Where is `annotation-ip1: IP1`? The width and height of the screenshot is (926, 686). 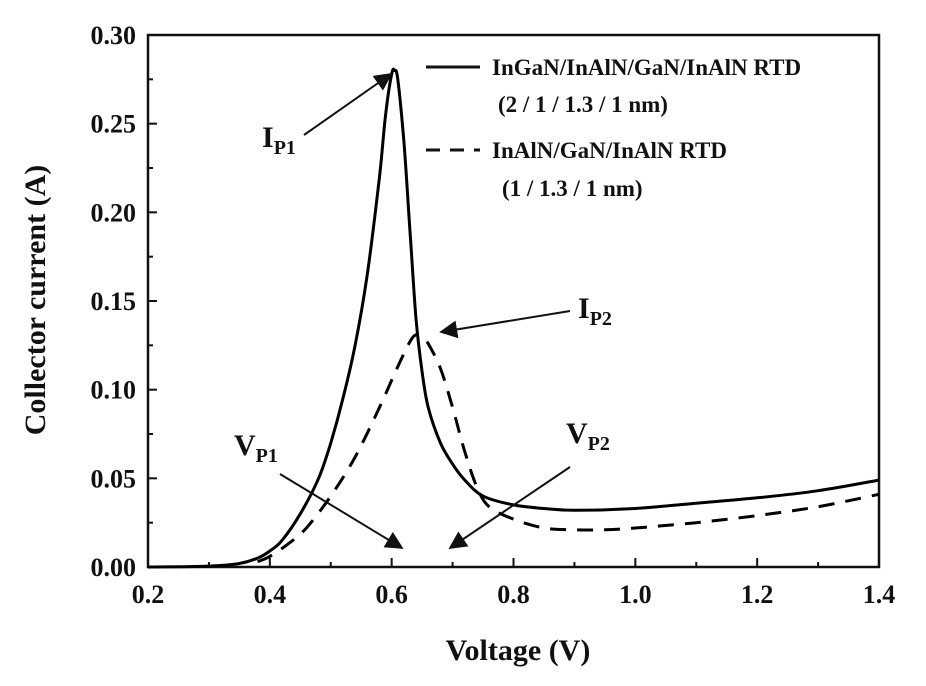
annotation-ip1: IP1 is located at coordinates (279, 140).